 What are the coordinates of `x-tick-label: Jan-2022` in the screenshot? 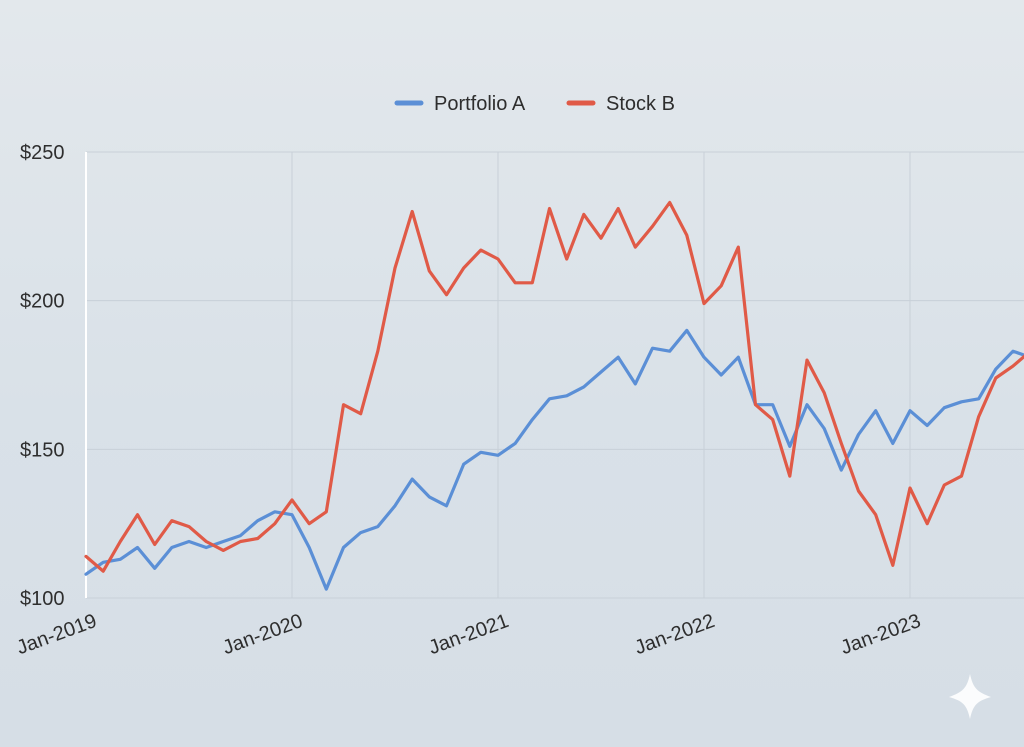 It's located at (675, 634).